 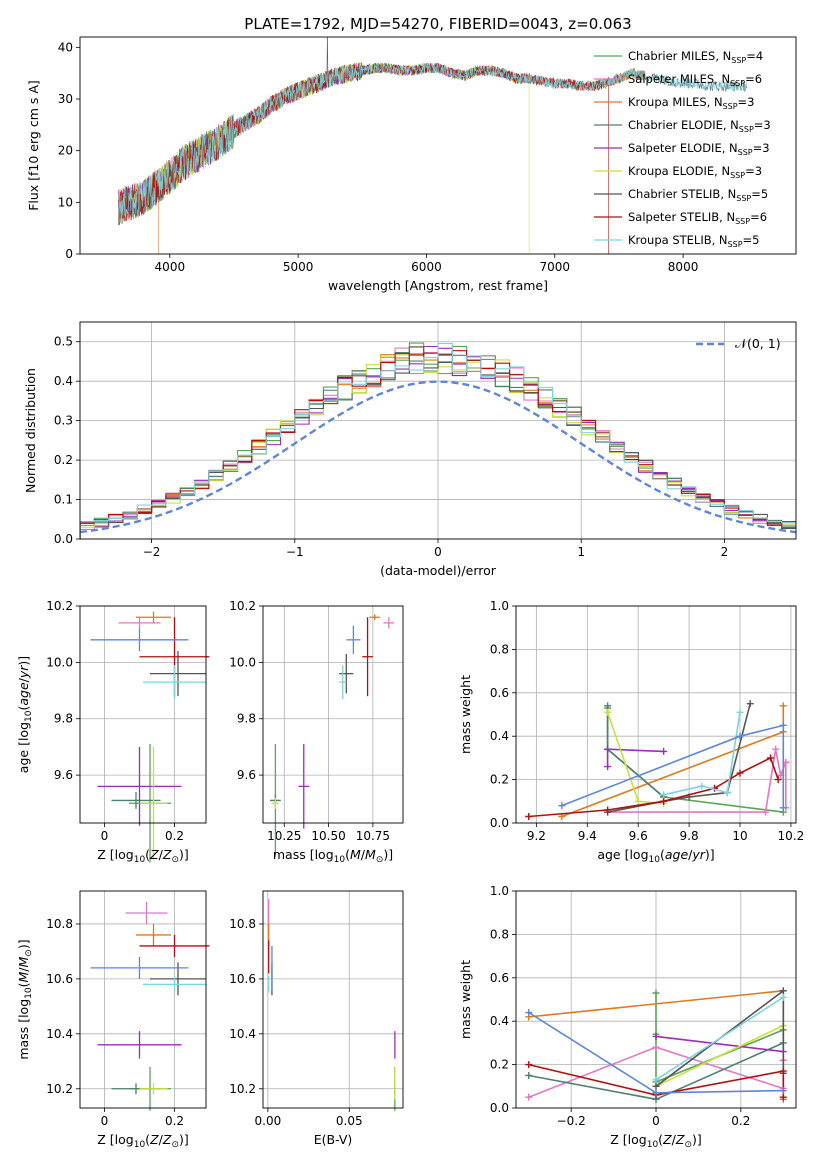 I want to click on mass_vs_Z-frame, so click(x=143, y=999).